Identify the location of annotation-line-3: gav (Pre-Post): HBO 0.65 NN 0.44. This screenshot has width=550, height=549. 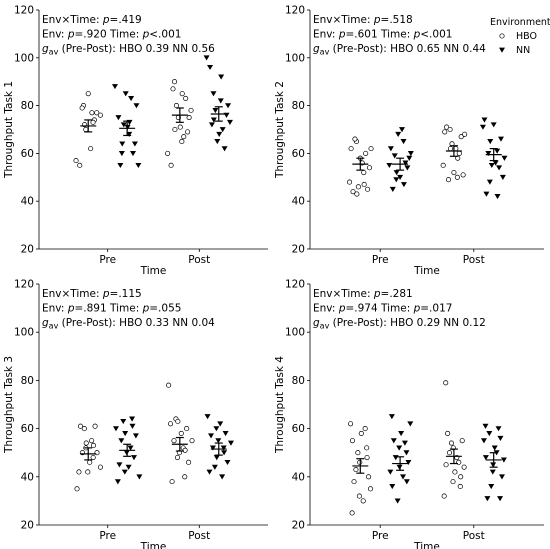
(399, 50).